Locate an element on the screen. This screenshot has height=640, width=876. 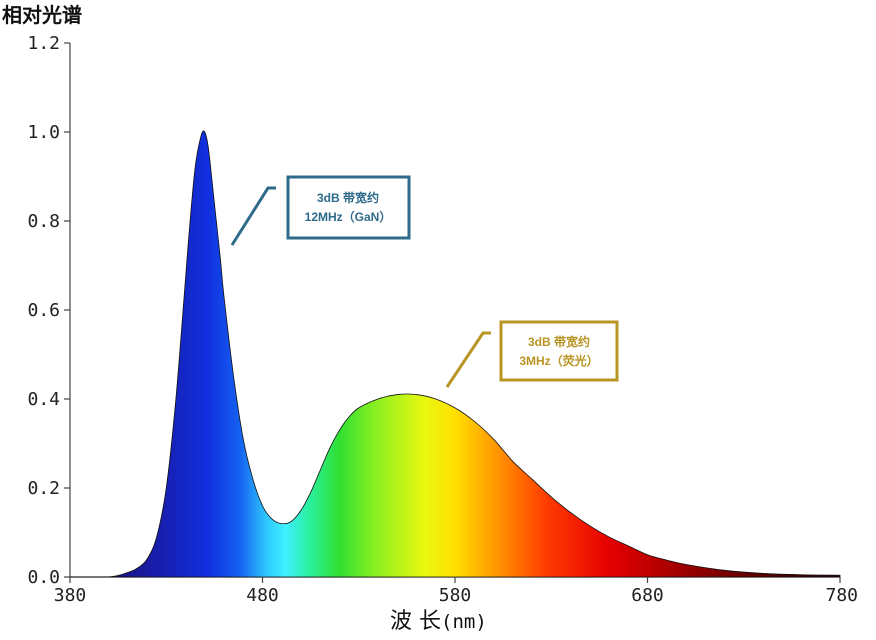
x-ticks: 380 480 580 680 780 is located at coordinates (456, 591).